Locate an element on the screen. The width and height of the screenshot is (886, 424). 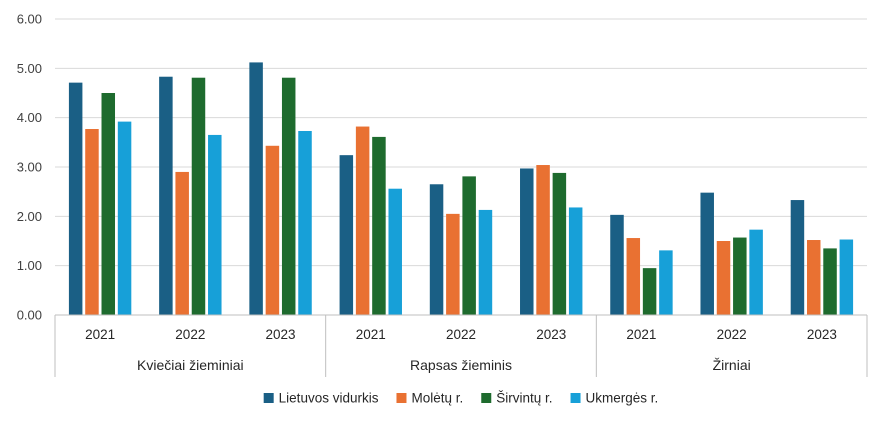
y-tick-label: 6.00 is located at coordinates (29, 19).